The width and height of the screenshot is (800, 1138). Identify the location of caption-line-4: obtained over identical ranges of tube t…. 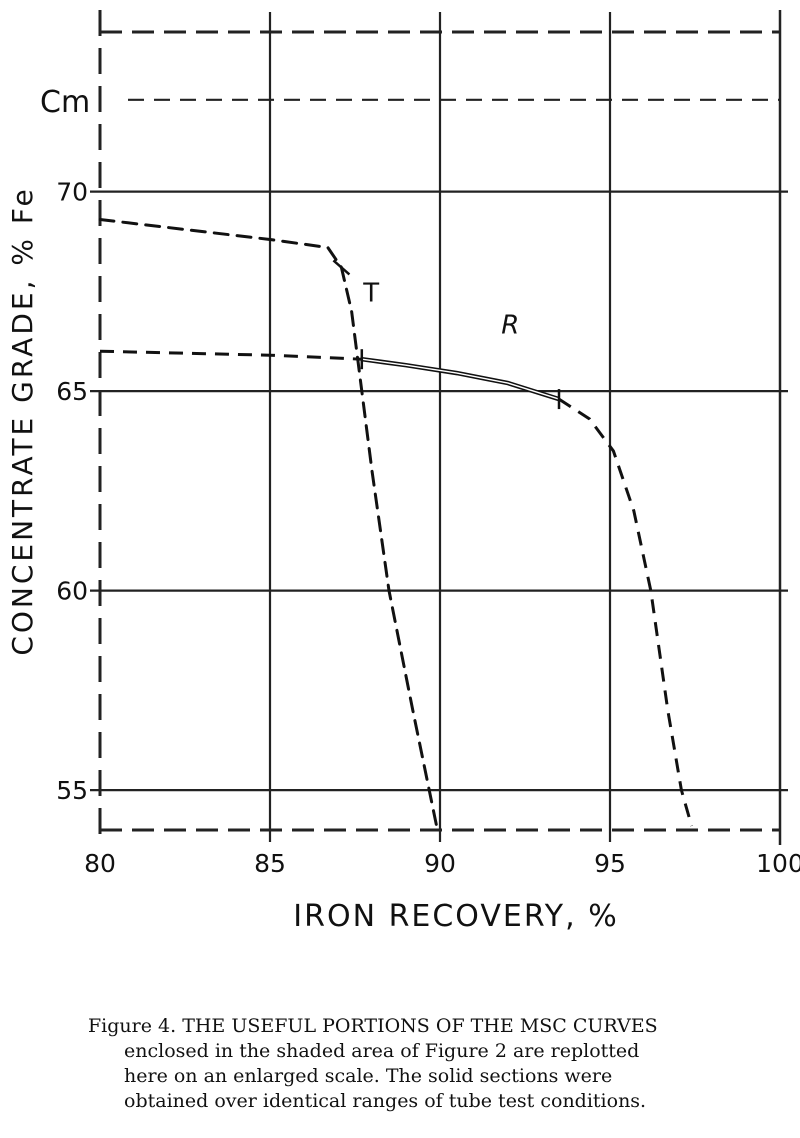
(385, 1101).